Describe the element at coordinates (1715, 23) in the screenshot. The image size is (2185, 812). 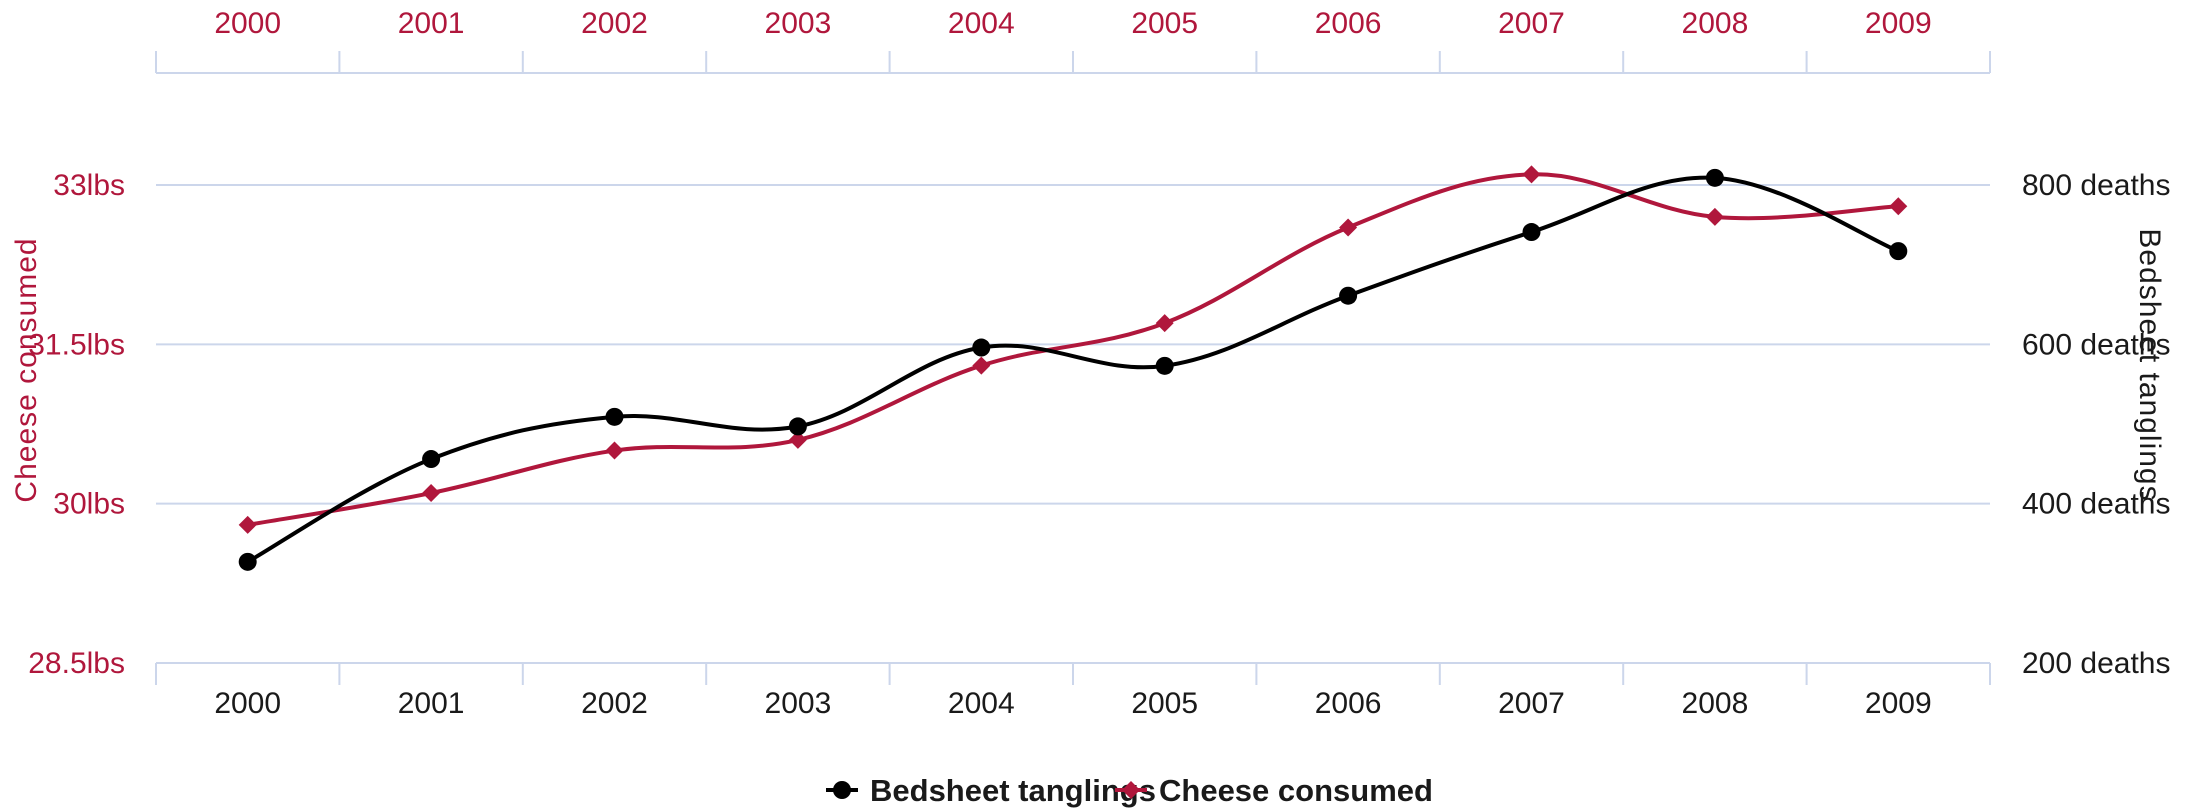
I see `x-top-tick-label: 2008` at that location.